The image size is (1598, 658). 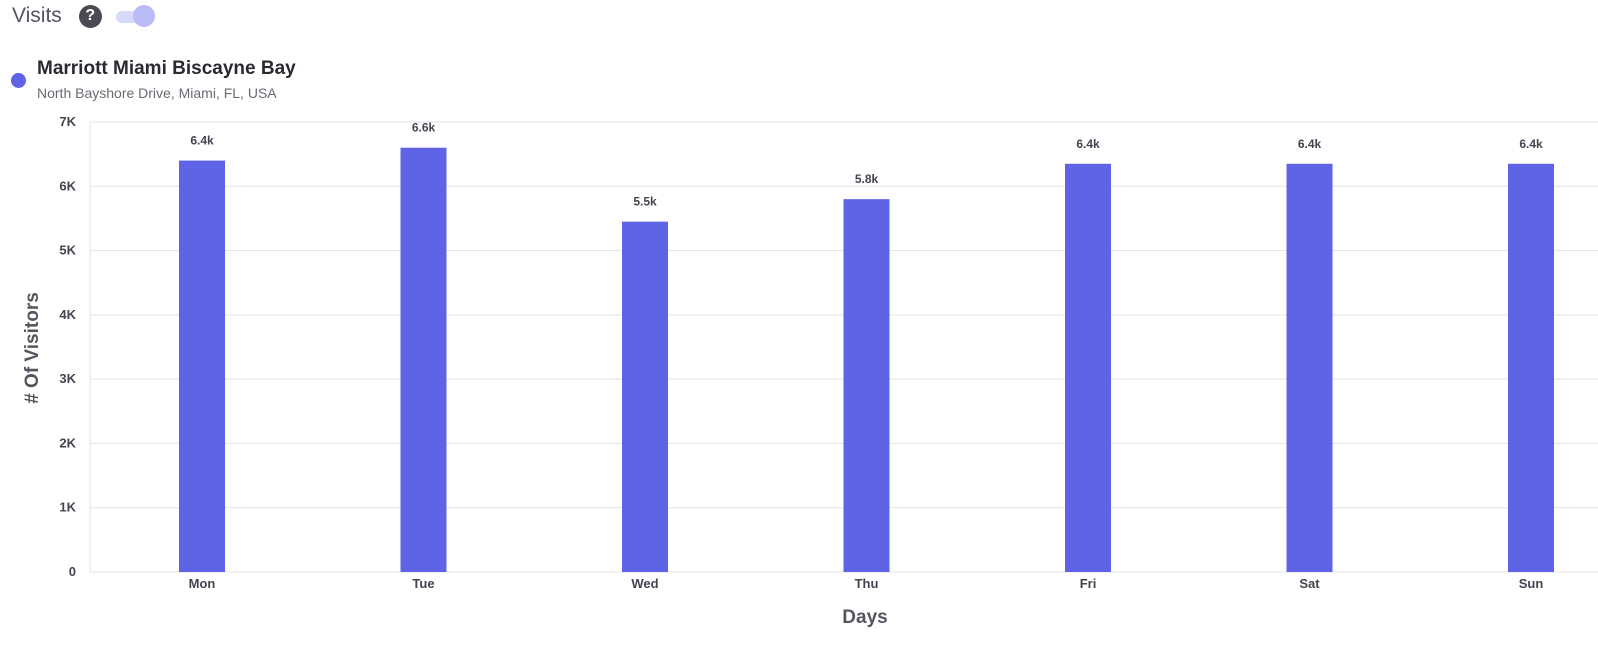 What do you see at coordinates (1309, 583) in the screenshot?
I see `x-tick-label: Sat` at bounding box center [1309, 583].